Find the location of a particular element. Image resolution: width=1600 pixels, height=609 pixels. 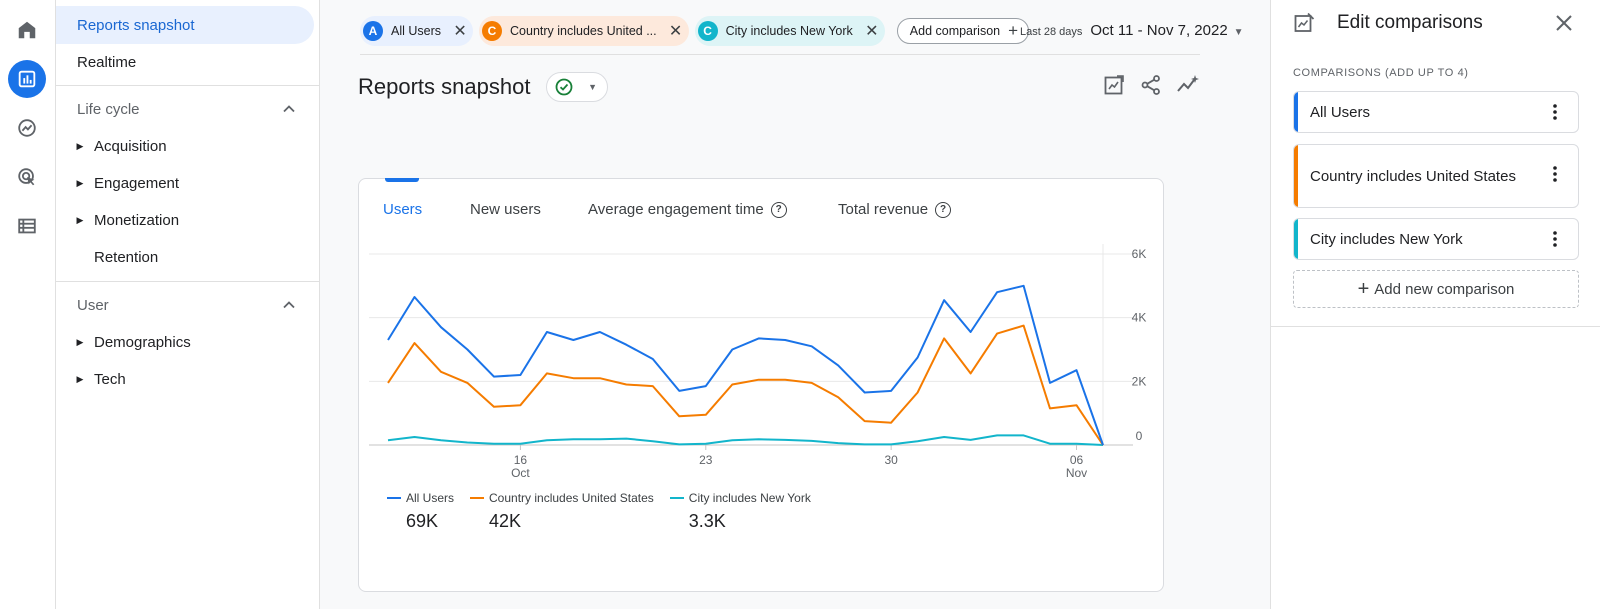

x-tick-label: 23 is located at coordinates (706, 460).